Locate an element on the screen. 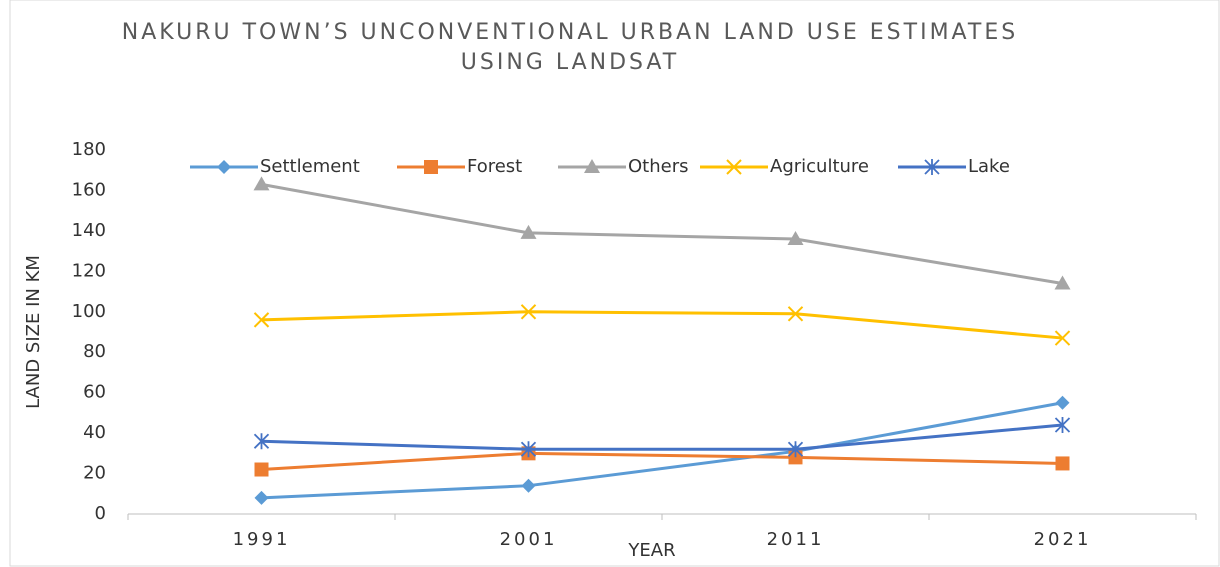 The image size is (1220, 567). y-tick-label: 120 is located at coordinates (89, 270).